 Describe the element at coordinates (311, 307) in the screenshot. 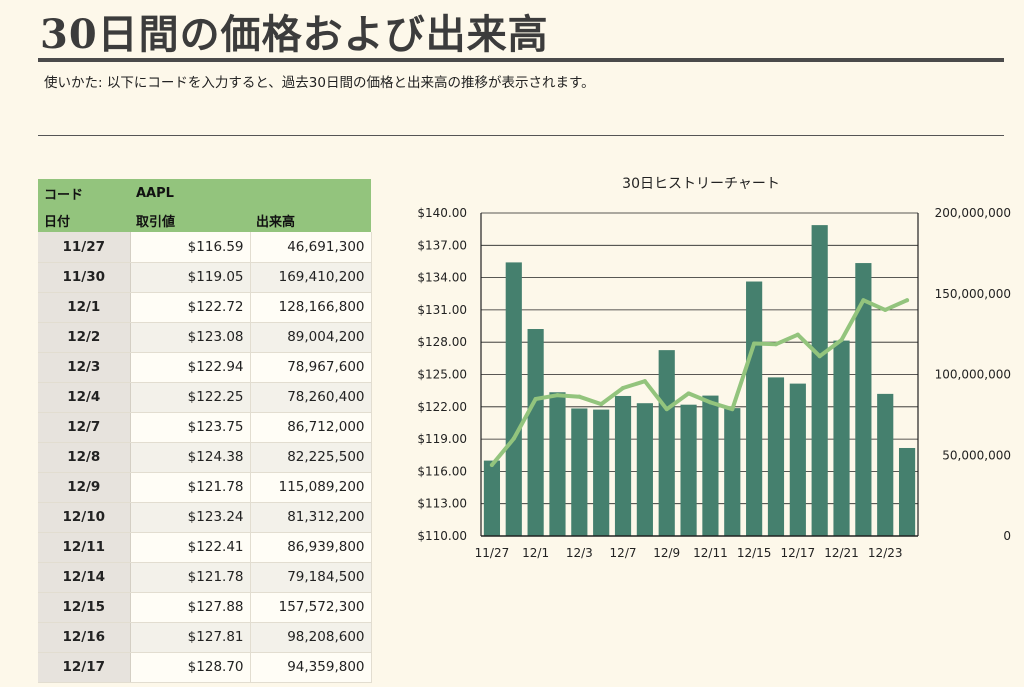

I see `volume-cell: 128,166,800` at that location.